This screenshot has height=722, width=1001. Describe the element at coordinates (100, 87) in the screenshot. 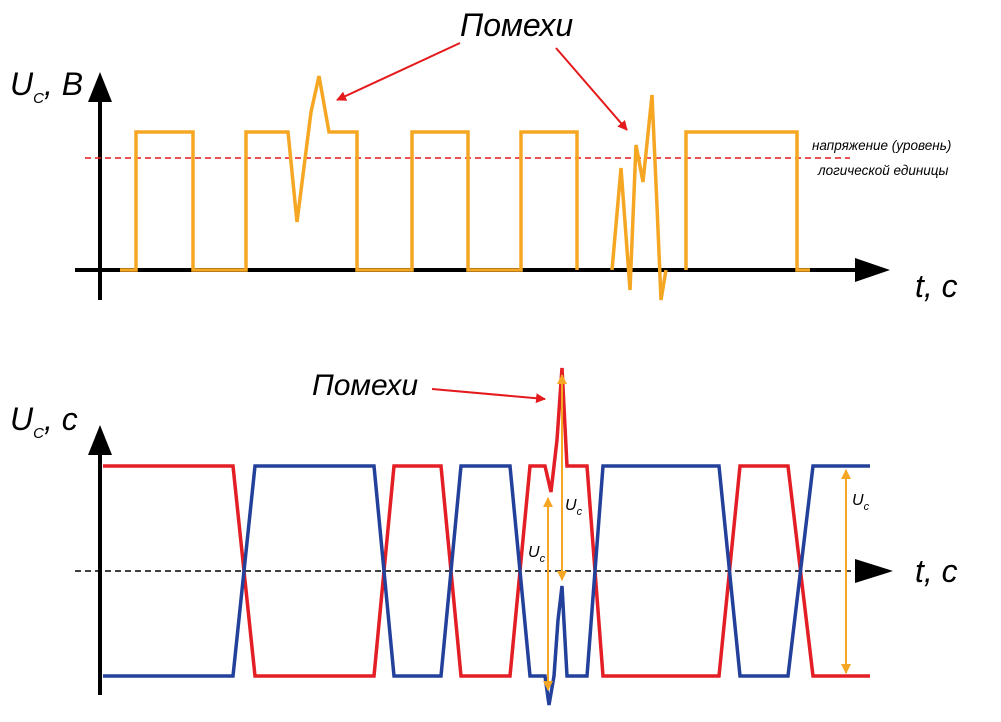

I see `top-y-axis-arrow` at that location.